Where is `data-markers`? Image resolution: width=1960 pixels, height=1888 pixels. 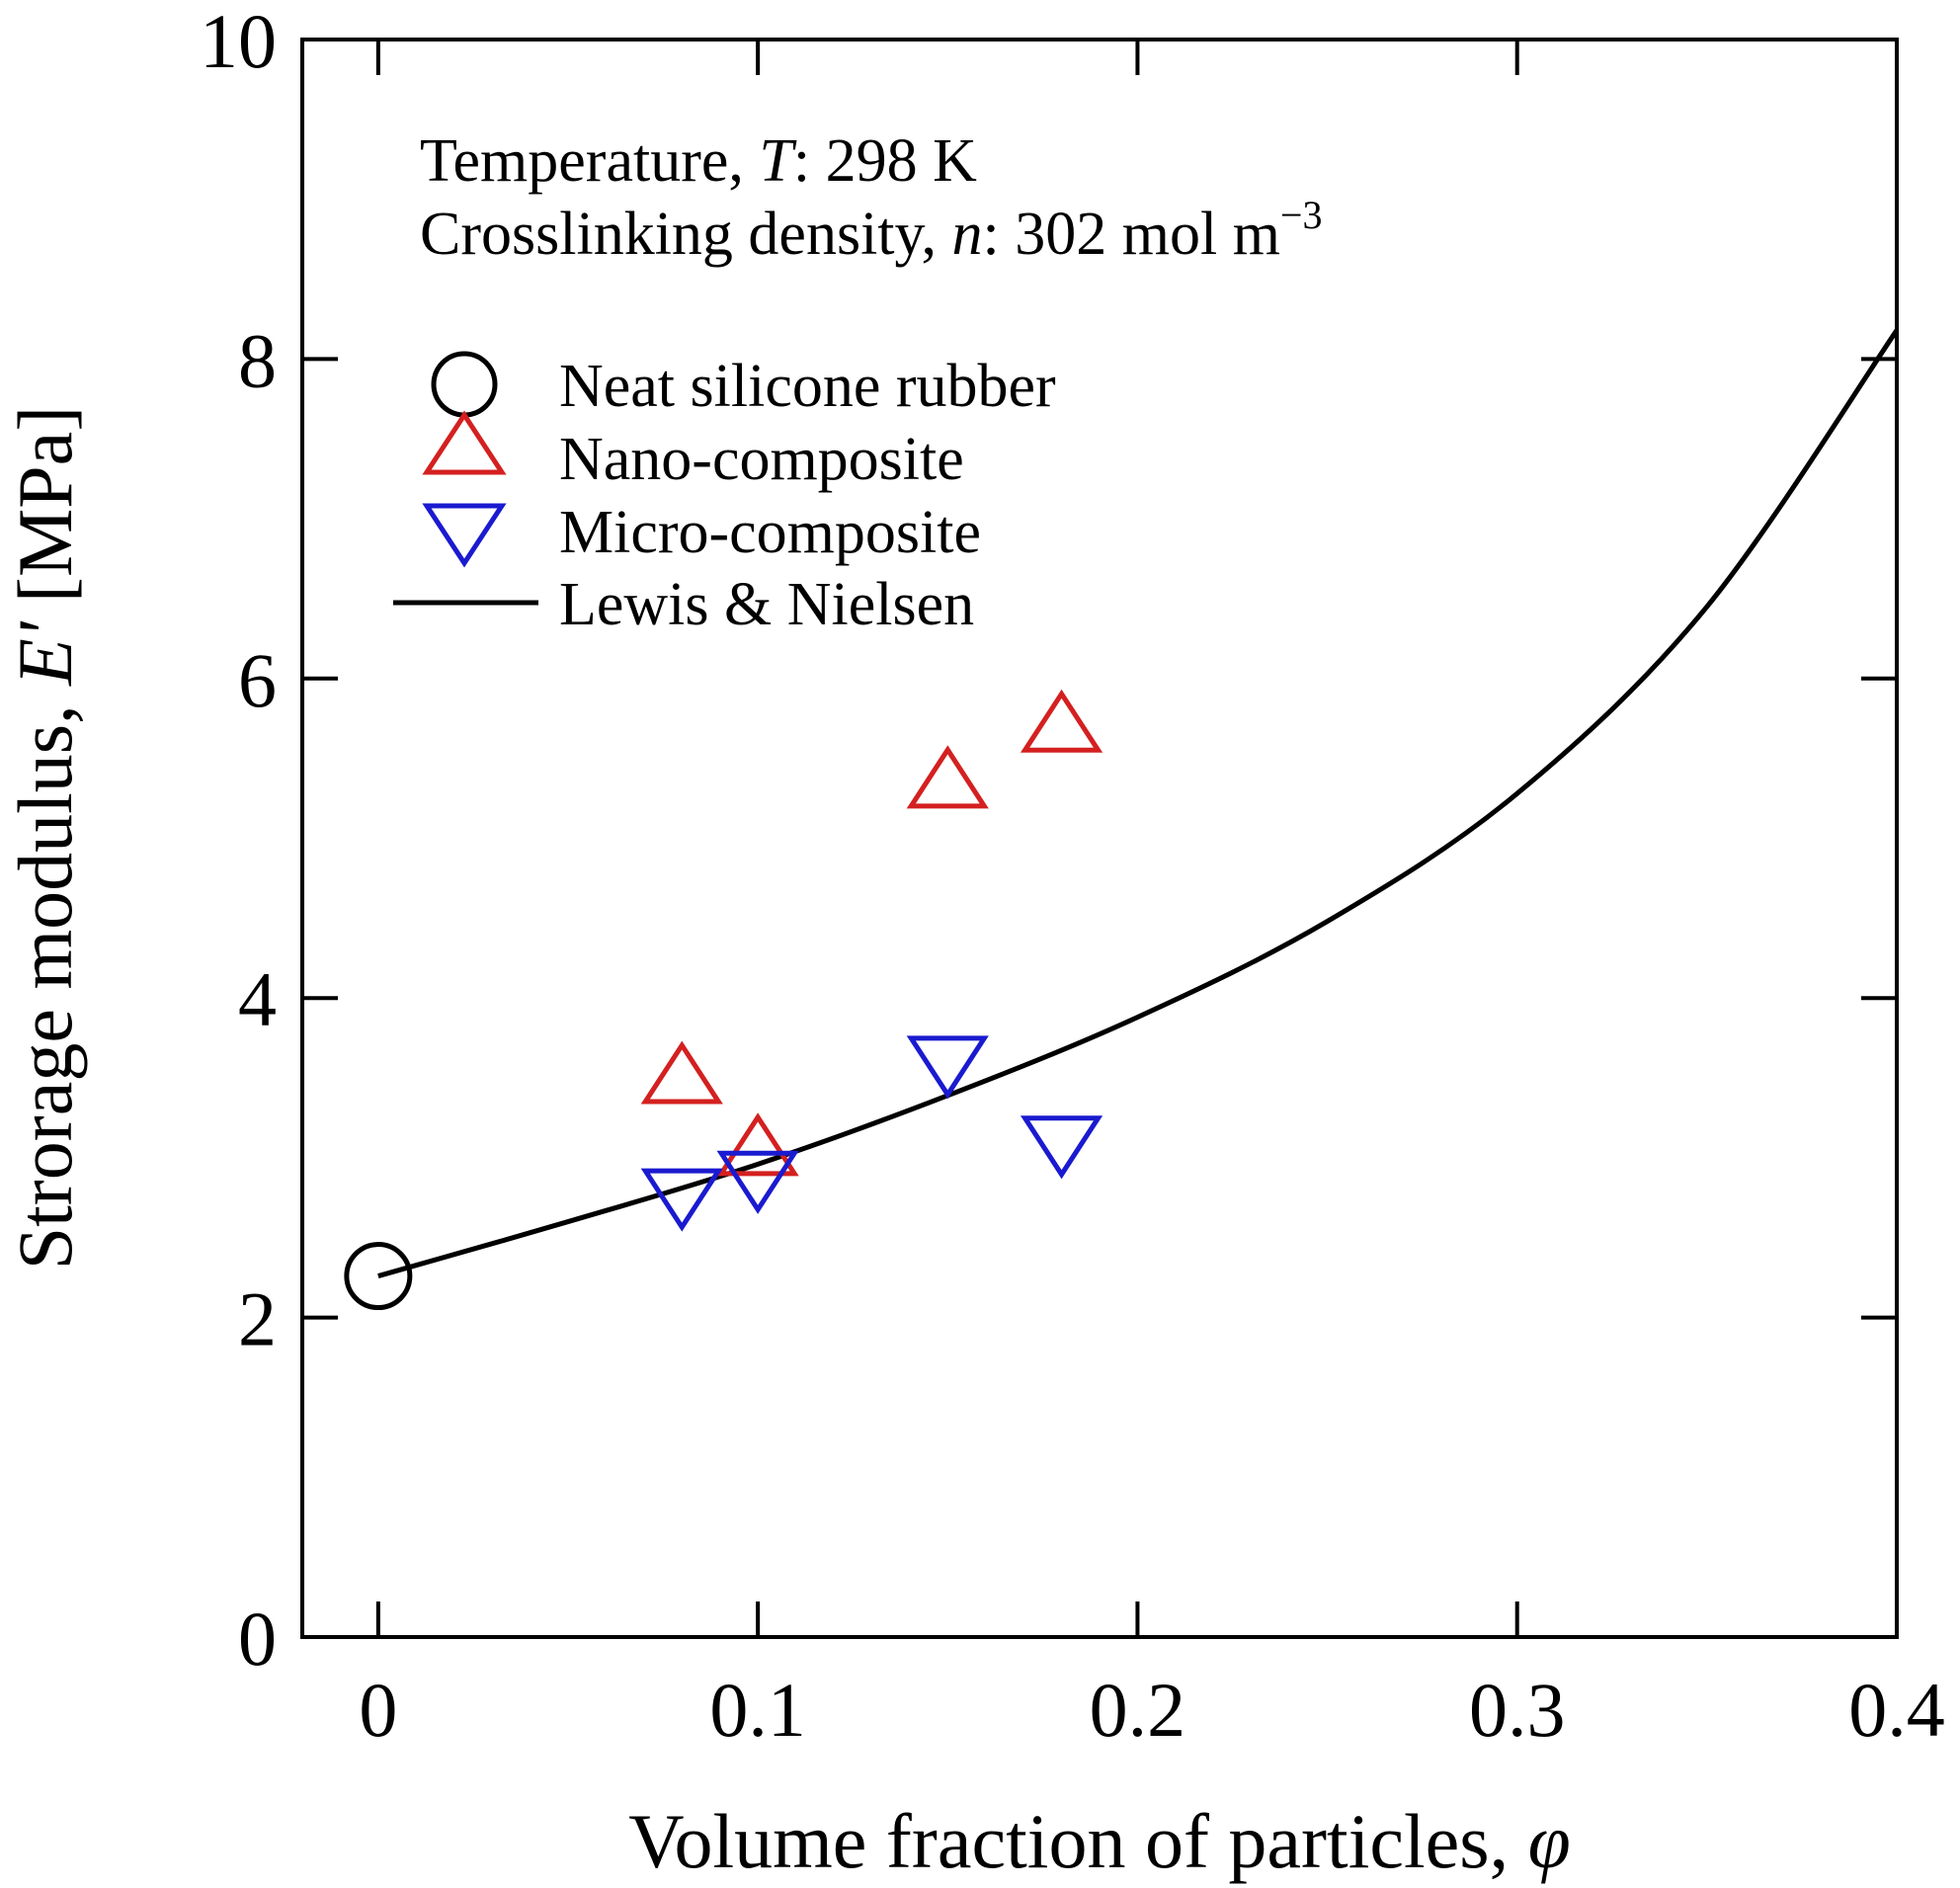
data-markers is located at coordinates (723, 1000).